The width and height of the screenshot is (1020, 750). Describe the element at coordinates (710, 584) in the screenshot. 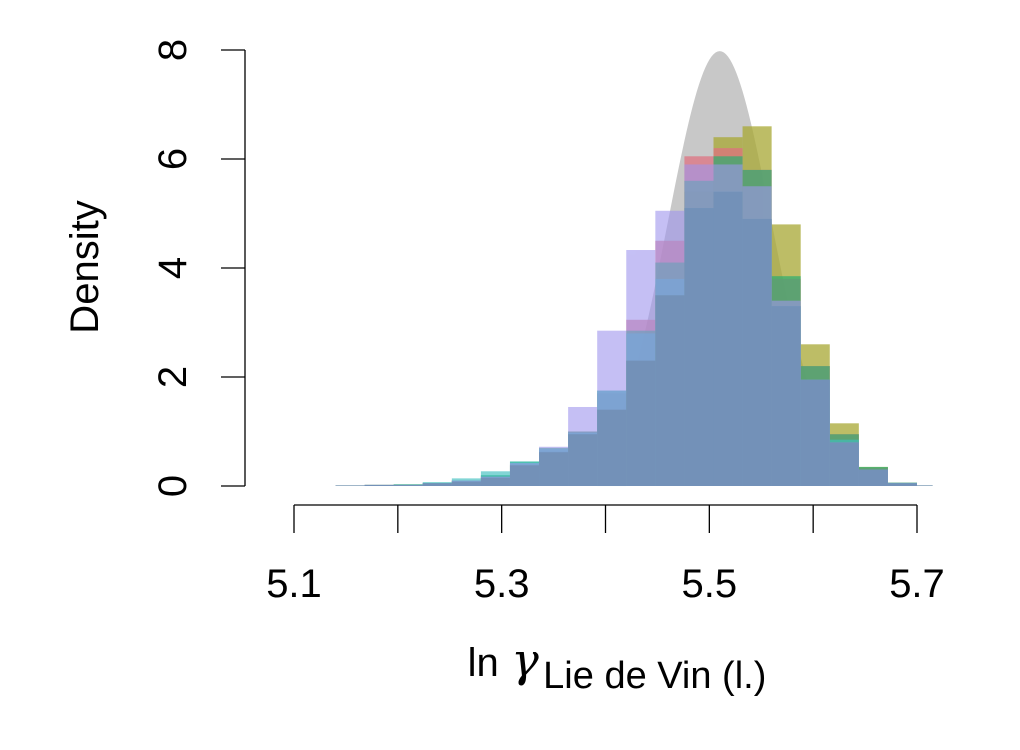

I see `x-tick-label: 5.5` at that location.